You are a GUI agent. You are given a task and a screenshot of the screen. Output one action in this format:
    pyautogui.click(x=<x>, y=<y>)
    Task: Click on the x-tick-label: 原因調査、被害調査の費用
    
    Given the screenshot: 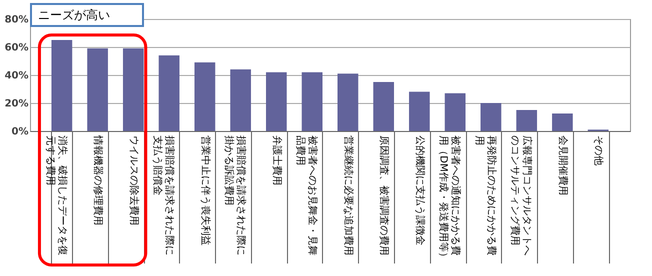 What is the action you would take?
    pyautogui.click(x=384, y=196)
    